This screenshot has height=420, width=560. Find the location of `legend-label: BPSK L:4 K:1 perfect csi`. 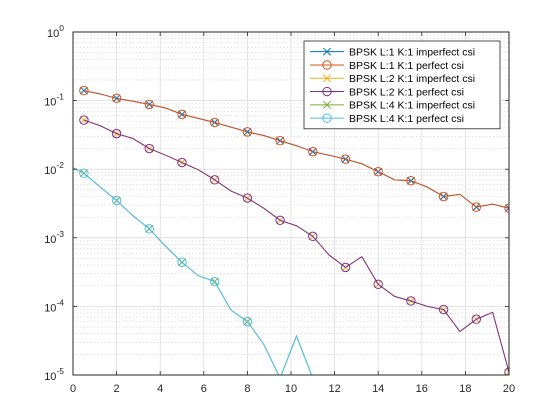

legend-label: BPSK L:4 K:1 perfect csi is located at coordinates (406, 119).